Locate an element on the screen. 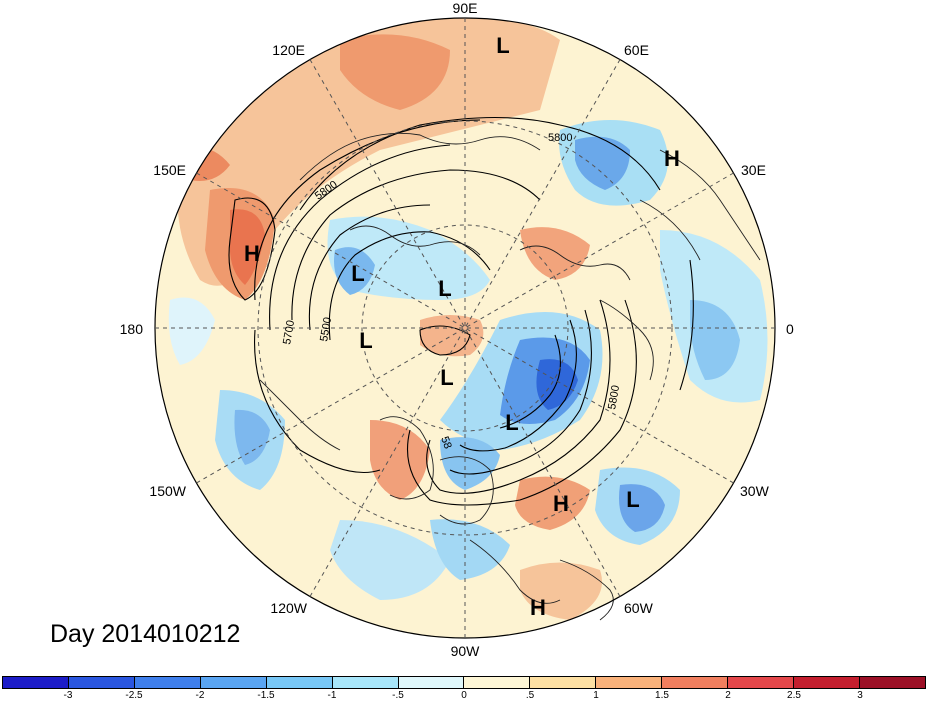  lon-label-180: 180 is located at coordinates (132, 329).